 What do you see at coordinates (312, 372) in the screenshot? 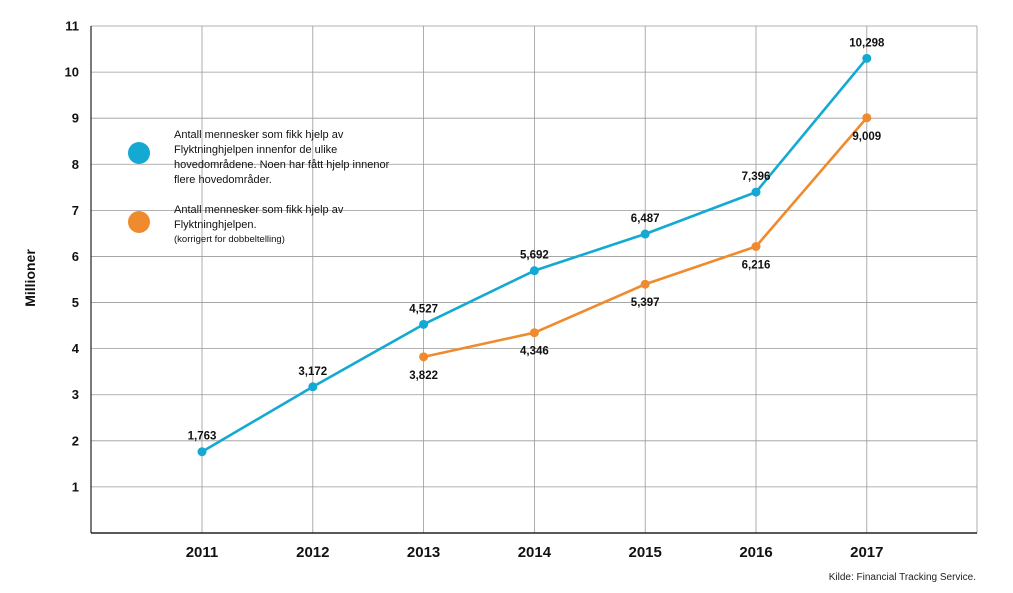
I see `data-label-series-1: 3,172` at bounding box center [312, 372].